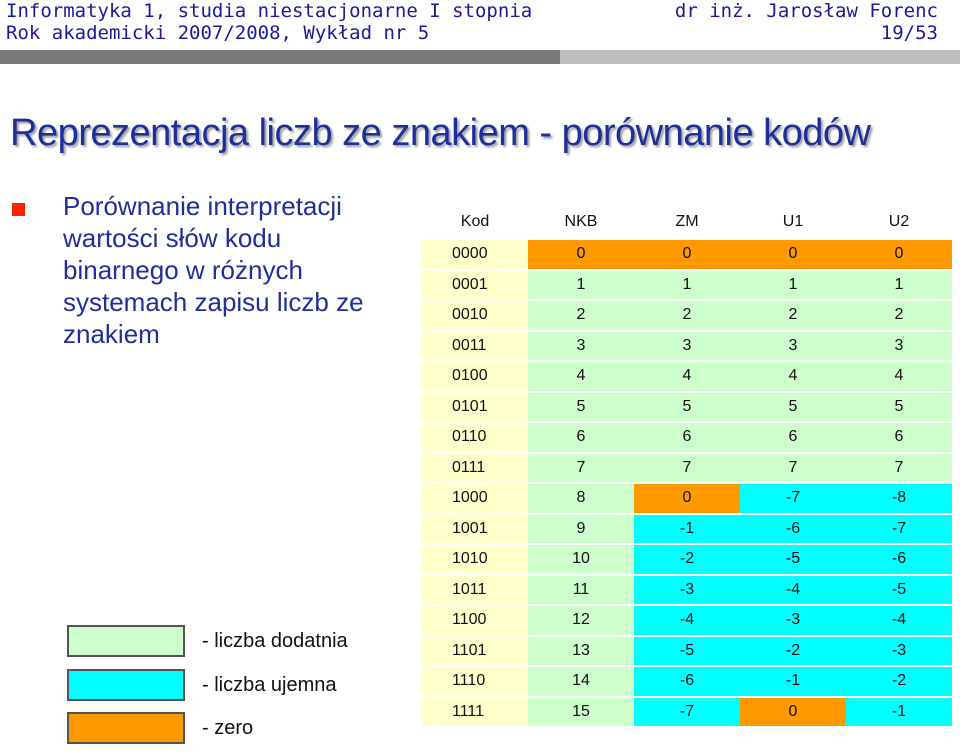  I want to click on code-cell: 1110, so click(475, 682).